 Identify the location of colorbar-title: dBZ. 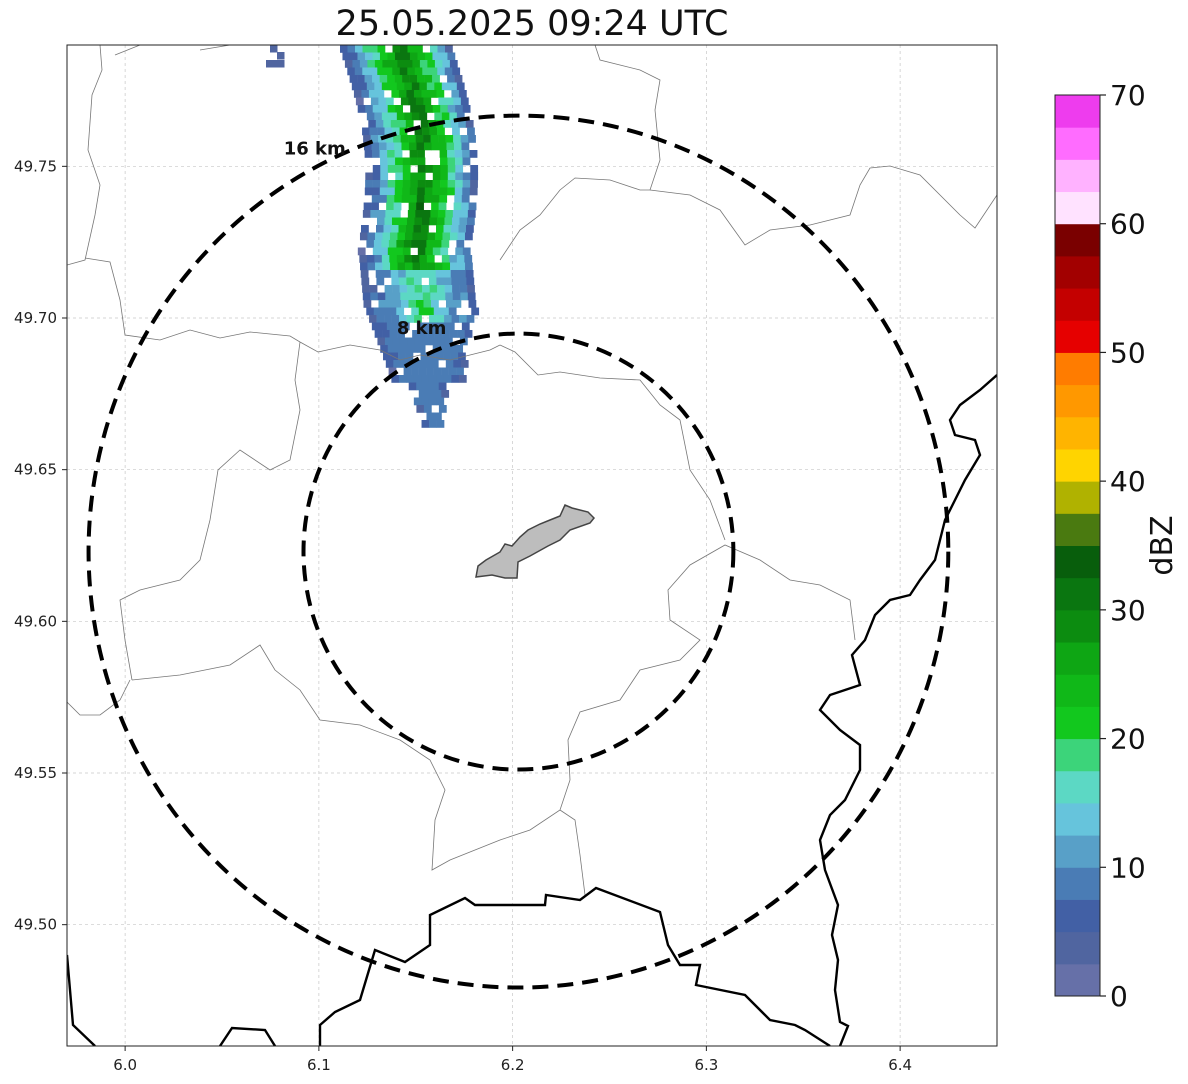
(1162, 545).